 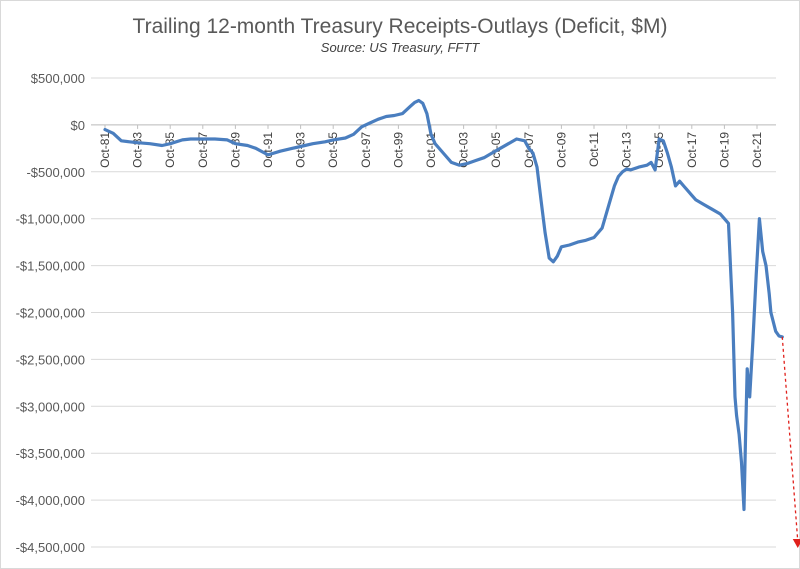 What do you see at coordinates (50, 219) in the screenshot?
I see `y-tick-label: -$1,000,000` at bounding box center [50, 219].